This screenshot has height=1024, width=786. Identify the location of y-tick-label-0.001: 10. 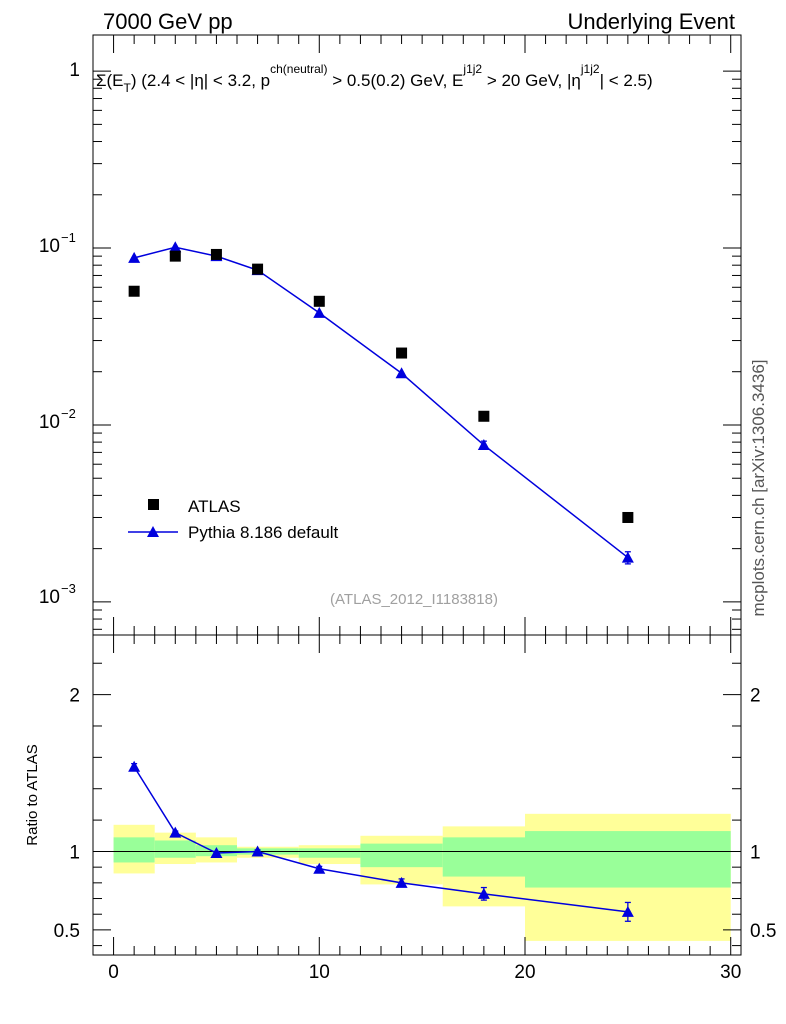
(49, 597).